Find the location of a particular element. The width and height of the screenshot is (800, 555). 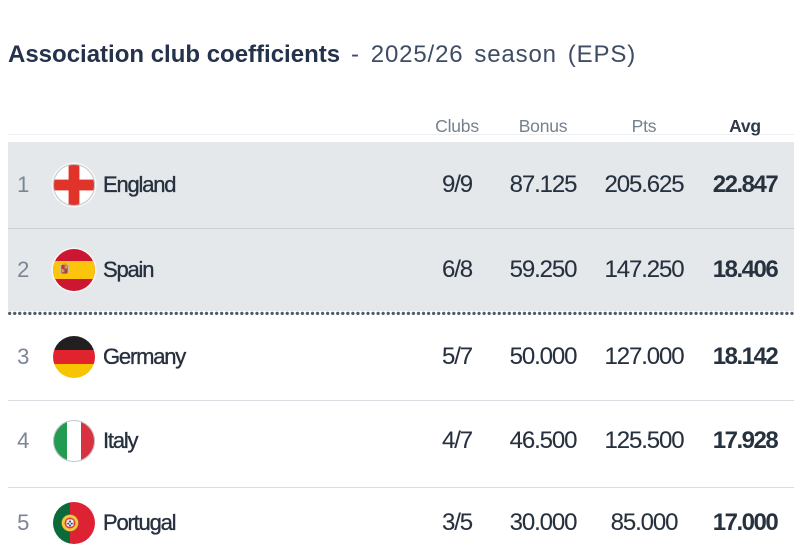

table-header-row: Clubs Bonus Pts Avg is located at coordinates (401, 123).